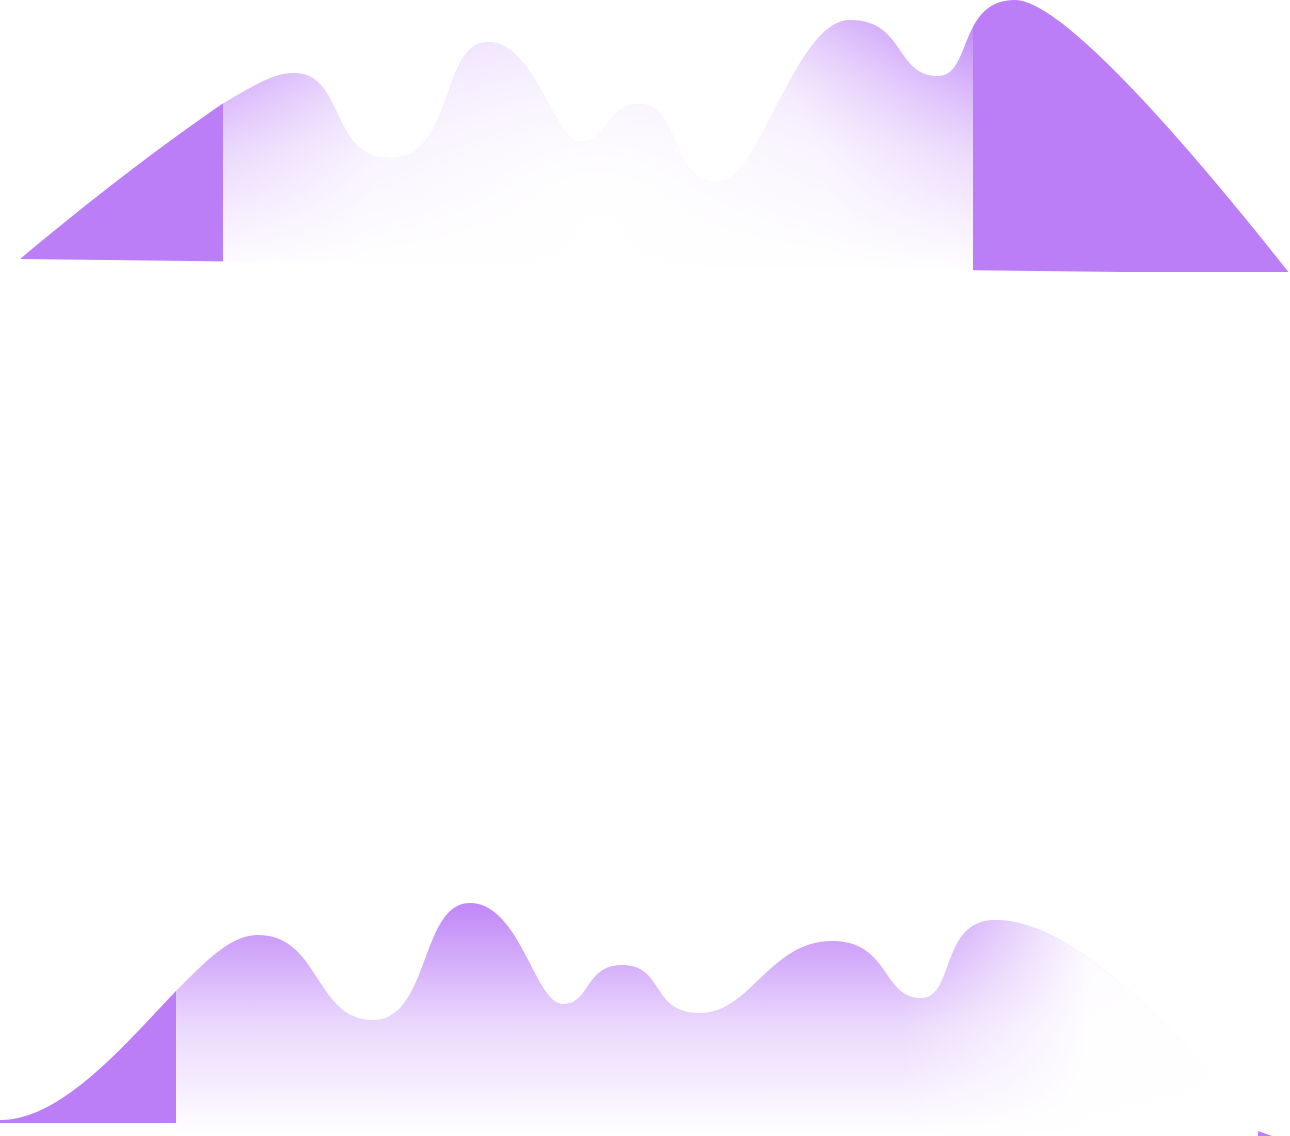 Image resolution: width=1290 pixels, height=1136 pixels. I want to click on top-wave-glow, so click(597, 137).